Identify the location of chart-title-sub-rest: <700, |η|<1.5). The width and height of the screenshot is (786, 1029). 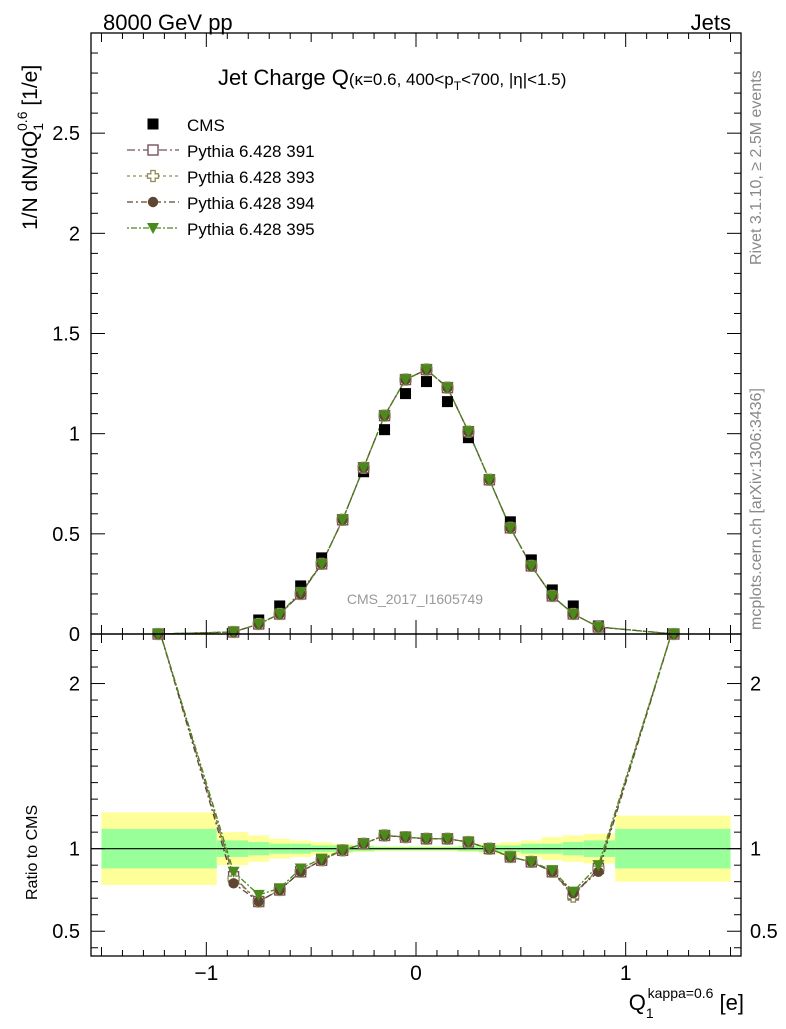
(513, 79).